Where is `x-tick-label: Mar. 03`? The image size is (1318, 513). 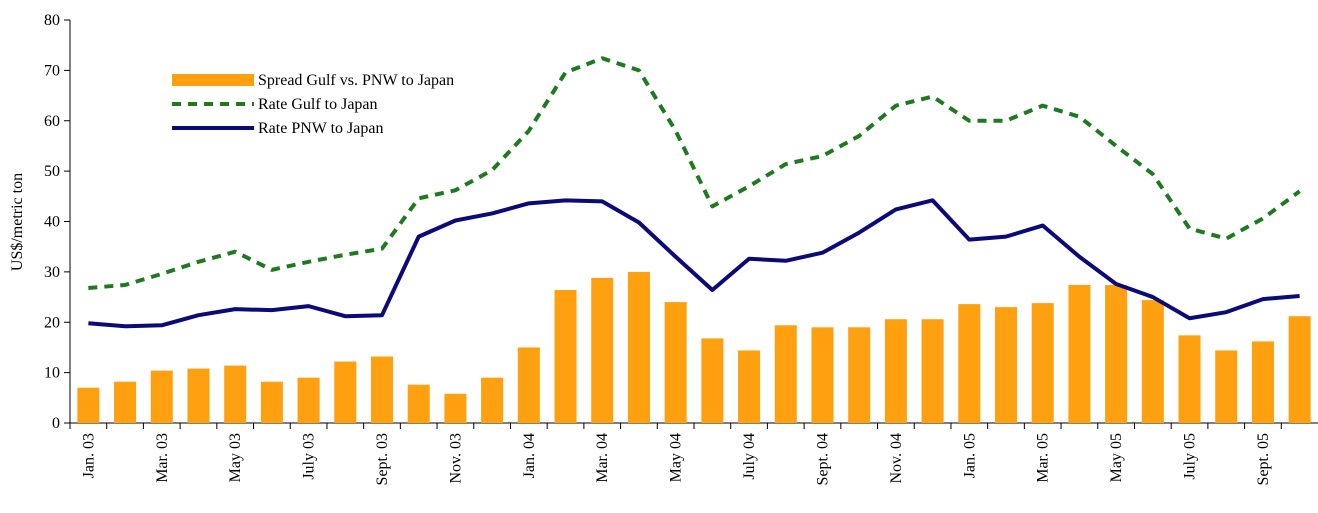
x-tick-label: Mar. 03 is located at coordinates (162, 458).